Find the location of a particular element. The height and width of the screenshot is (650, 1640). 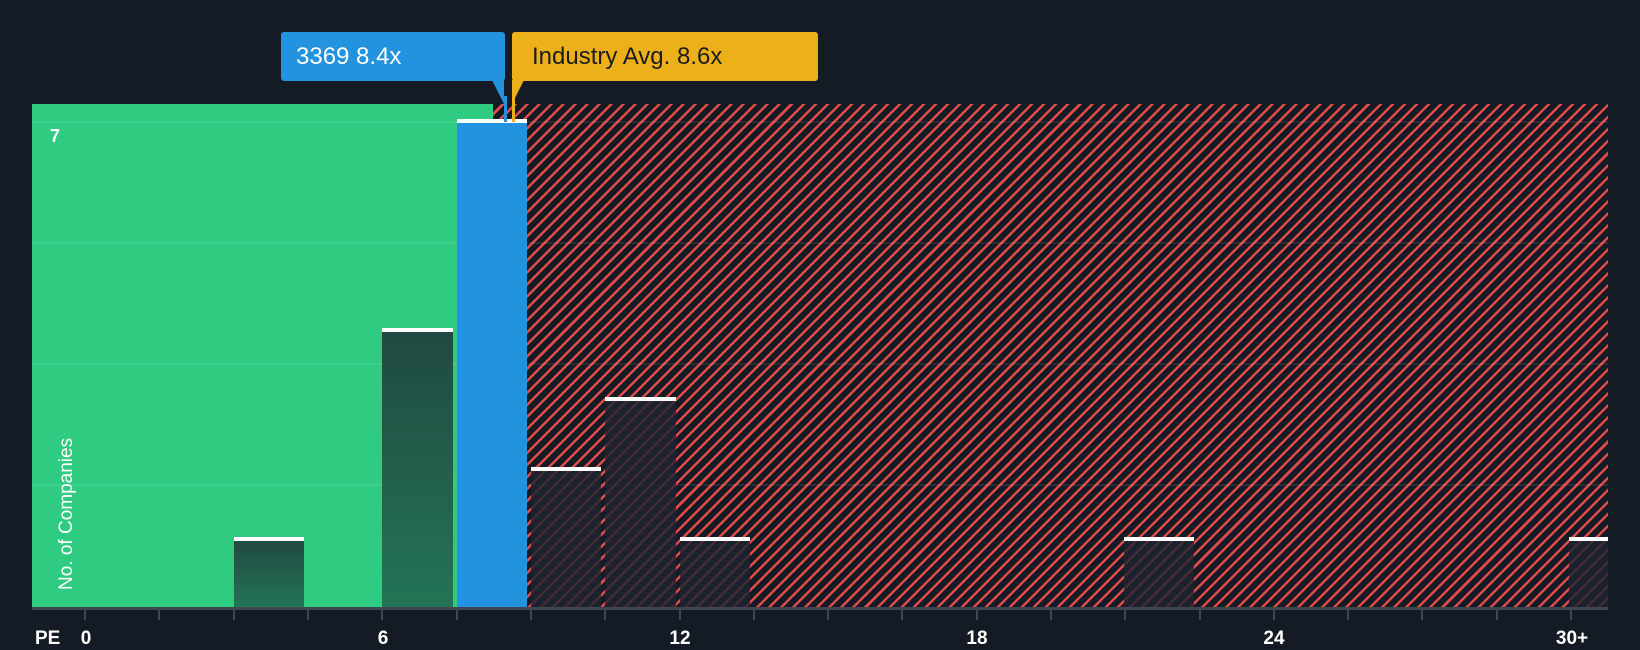

y-axis-title: No. of Companies is located at coordinates (66, 513).